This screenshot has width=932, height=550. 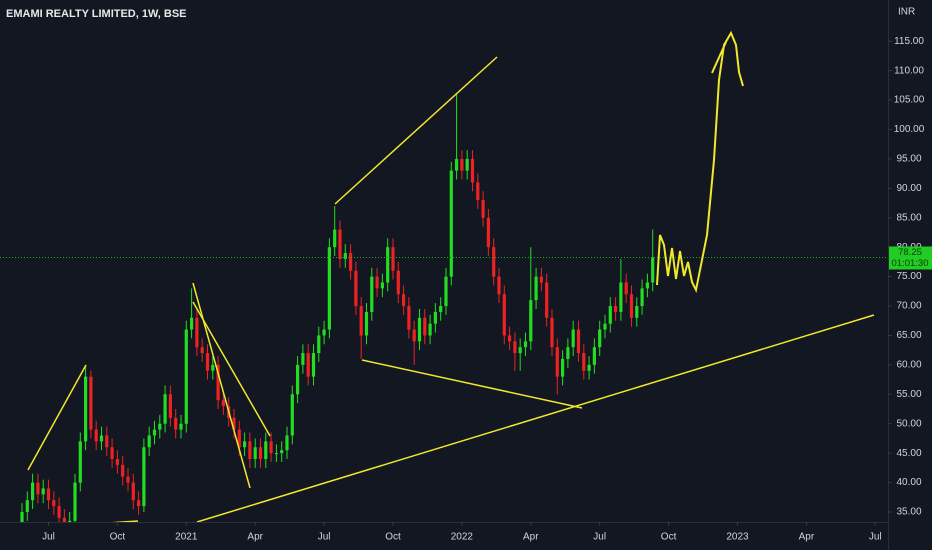 What do you see at coordinates (908, 217) in the screenshot?
I see `y-tick-label: 85.00` at bounding box center [908, 217].